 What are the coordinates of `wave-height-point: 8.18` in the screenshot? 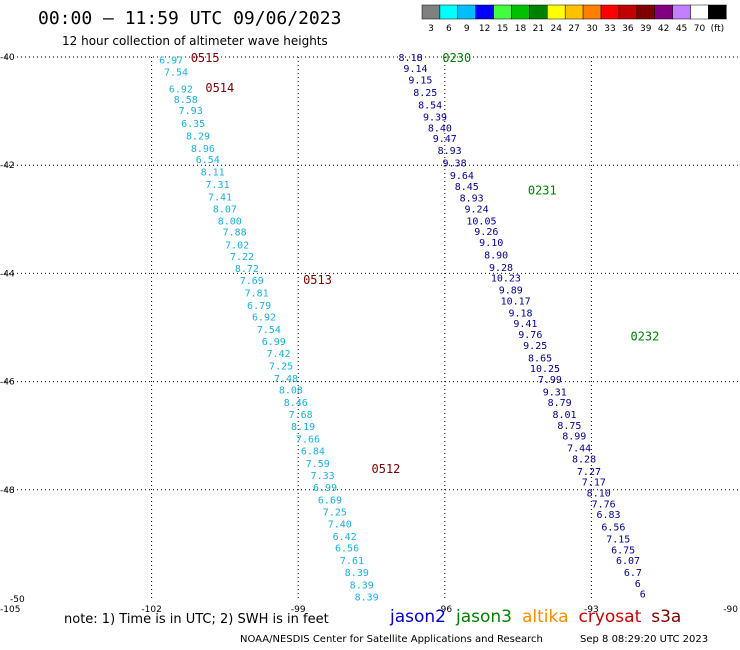 It's located at (411, 58).